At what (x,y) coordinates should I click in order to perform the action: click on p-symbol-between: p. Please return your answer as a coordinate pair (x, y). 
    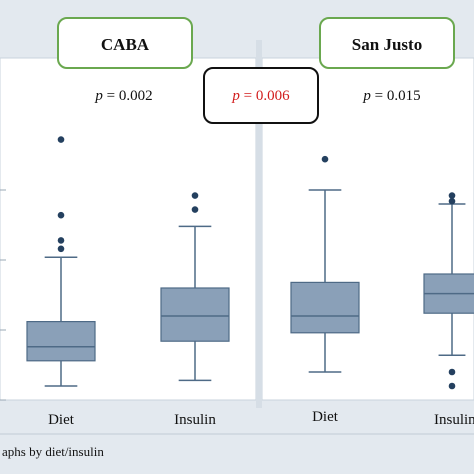
    Looking at the image, I should click on (235, 96).